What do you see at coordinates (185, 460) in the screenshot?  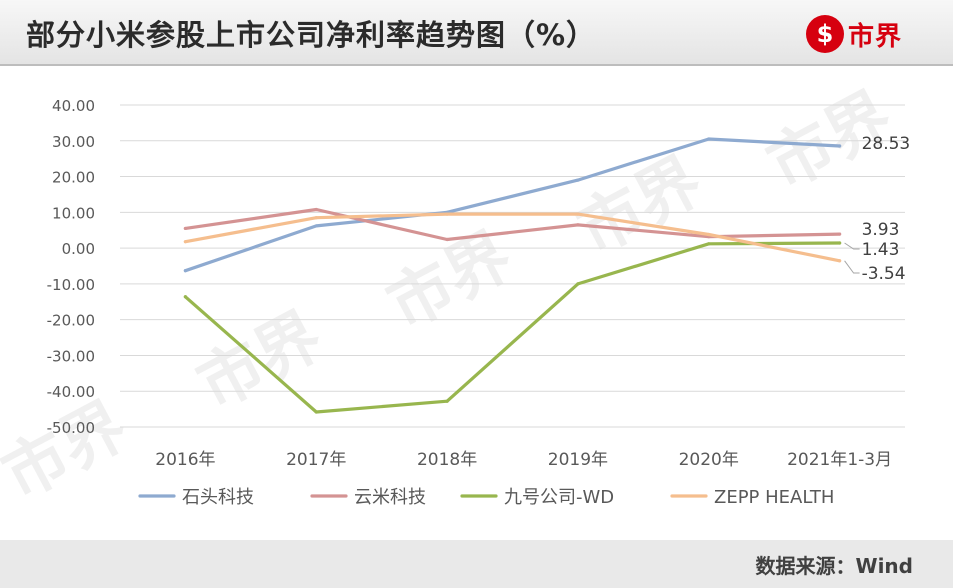 I see `x-tick-label: 2016年` at bounding box center [185, 460].